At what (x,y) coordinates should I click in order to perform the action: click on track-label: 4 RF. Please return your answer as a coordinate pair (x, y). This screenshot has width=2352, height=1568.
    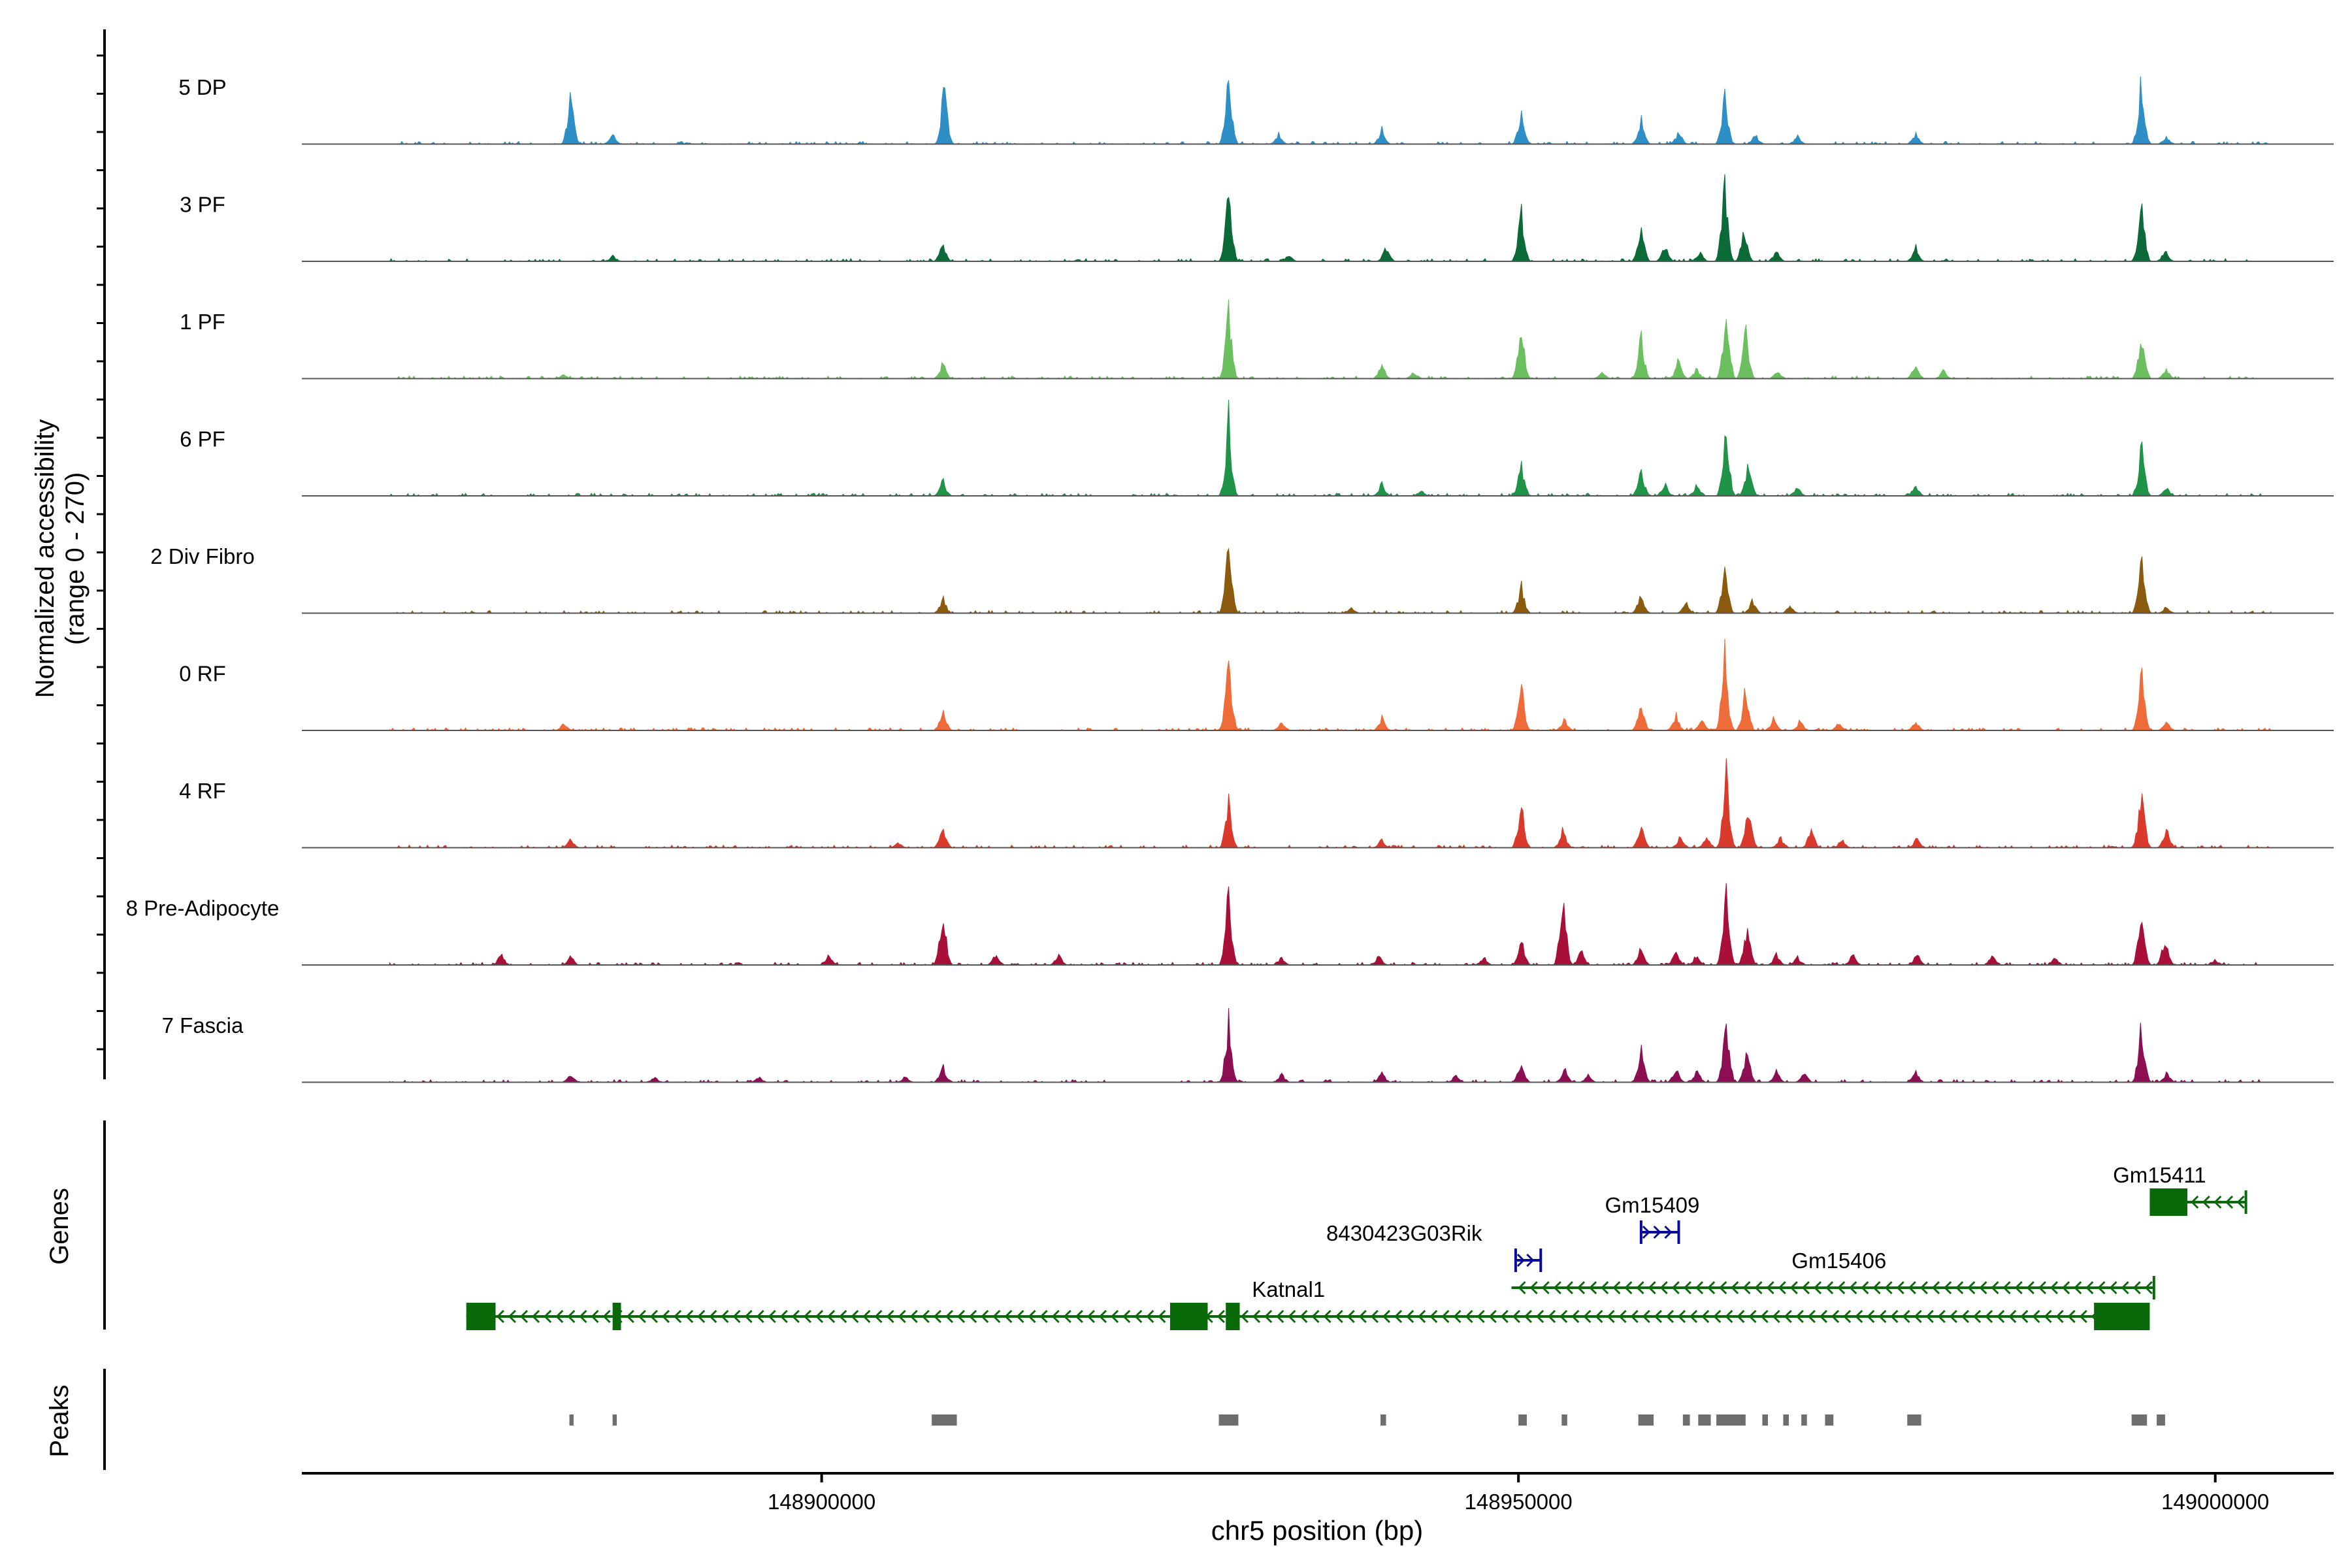
    Looking at the image, I should click on (202, 791).